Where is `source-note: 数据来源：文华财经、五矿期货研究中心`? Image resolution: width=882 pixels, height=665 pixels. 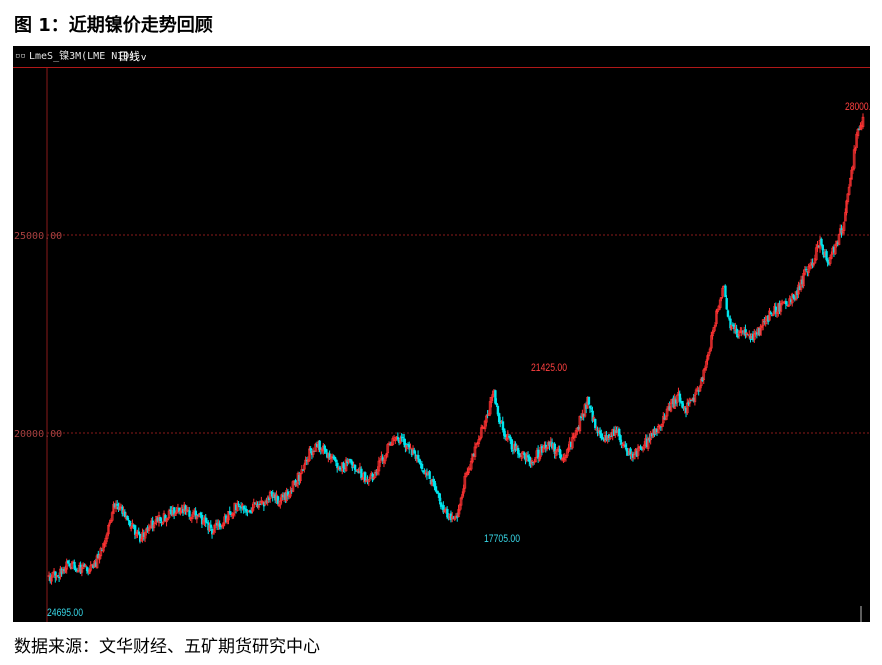 source-note: 数据来源：文华财经、五矿期货研究中心 is located at coordinates (167, 647).